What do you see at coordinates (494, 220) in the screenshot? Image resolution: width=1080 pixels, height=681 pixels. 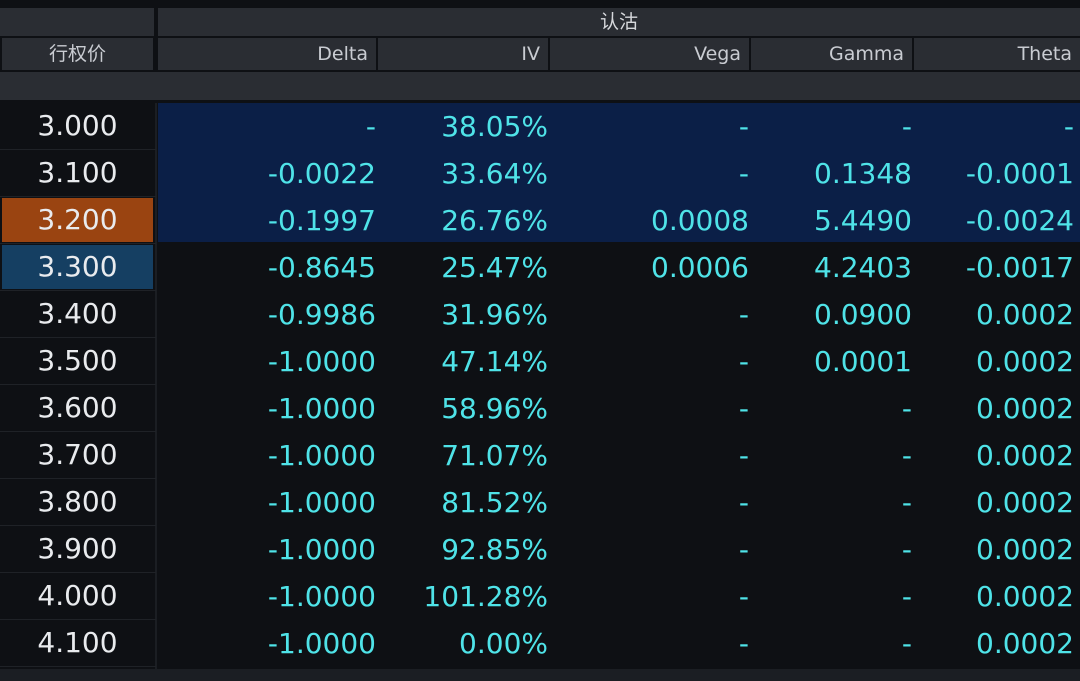 I see `iv-cell: 26.76%` at bounding box center [494, 220].